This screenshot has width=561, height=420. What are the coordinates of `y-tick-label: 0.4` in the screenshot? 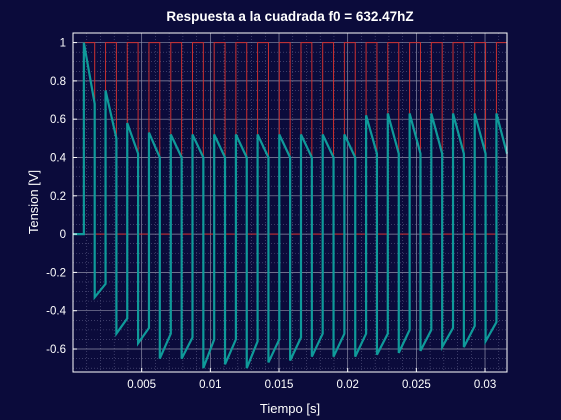 It's located at (58, 158).